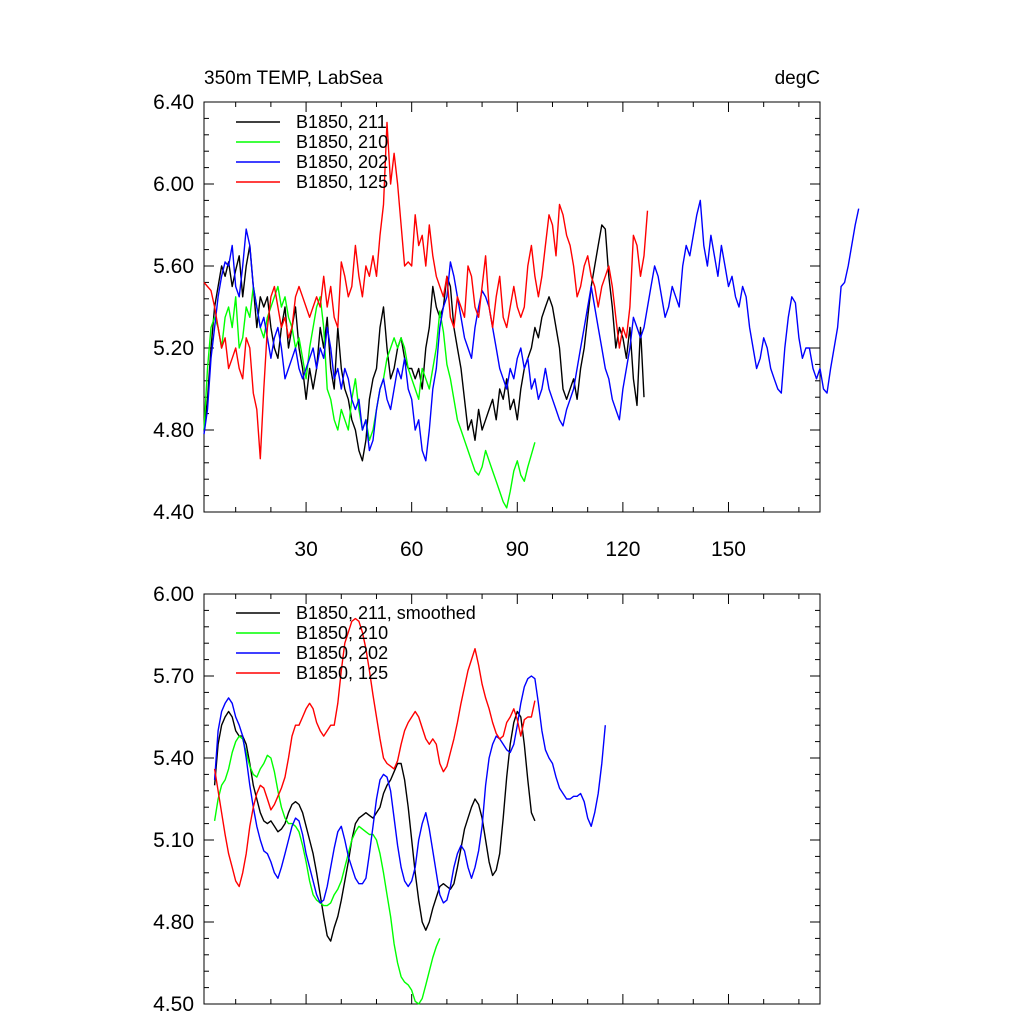  What do you see at coordinates (173, 184) in the screenshot?
I see `top-ytick-label: 6.00` at bounding box center [173, 184].